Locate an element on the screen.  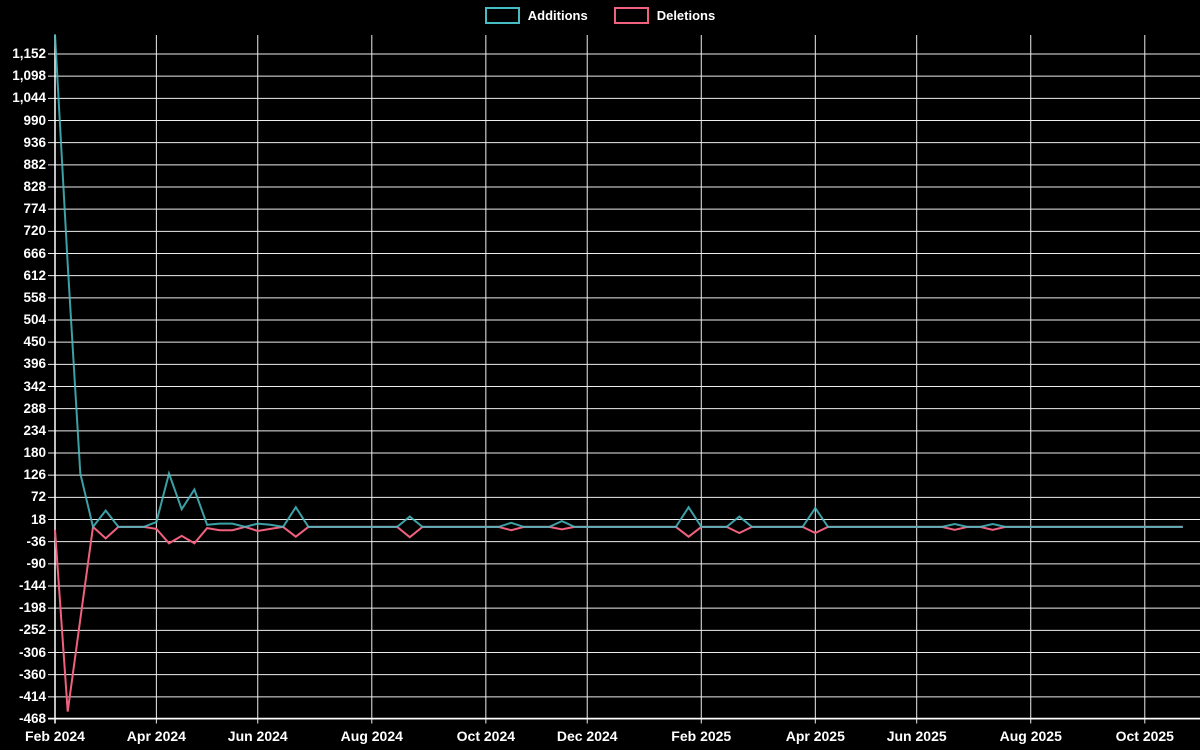
deletions-swatch-icon is located at coordinates (631, 15).